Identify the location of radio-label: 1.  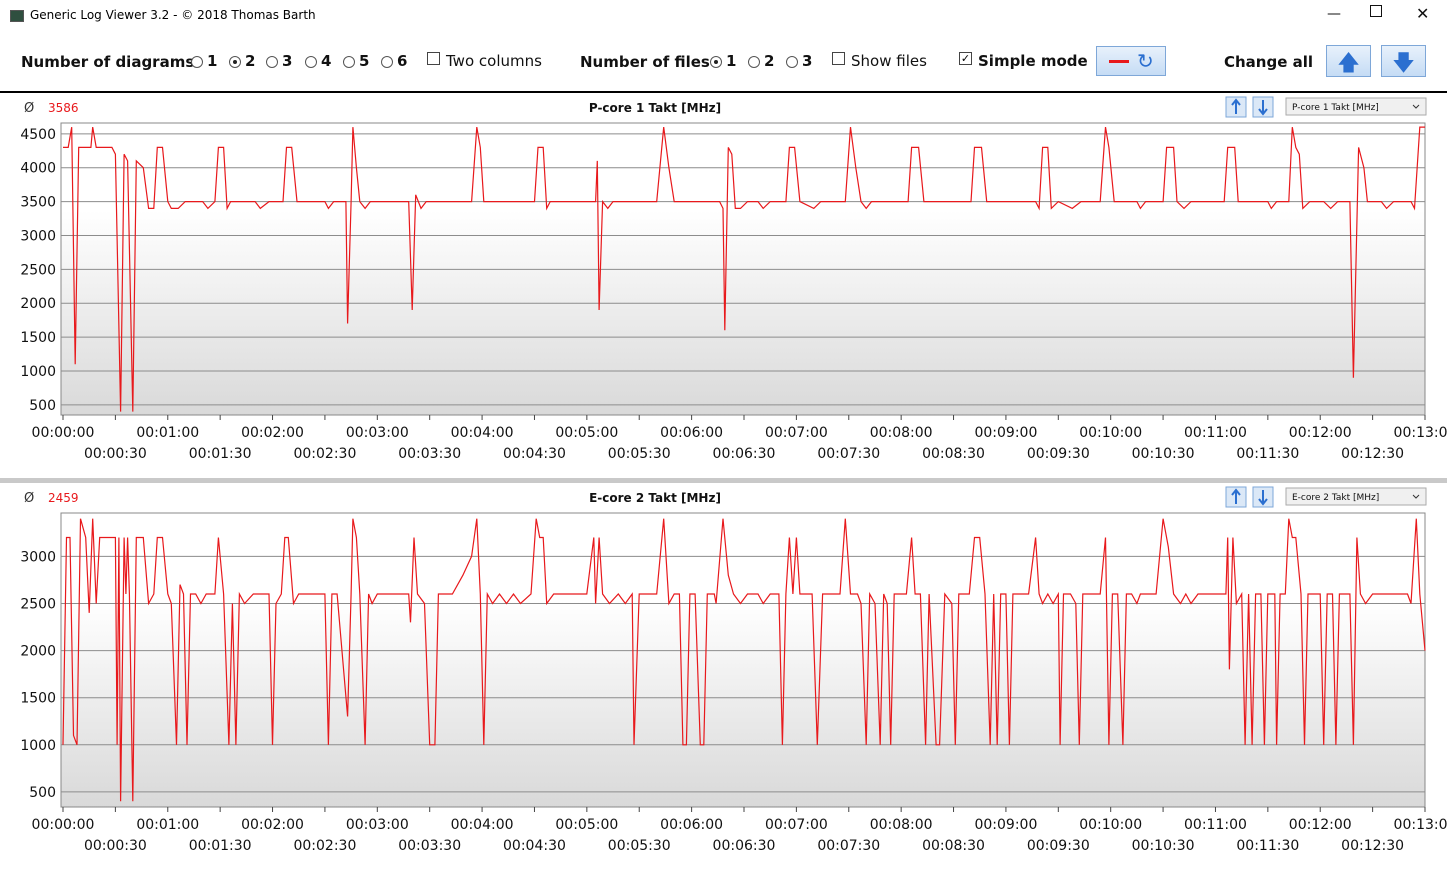
(731, 61).